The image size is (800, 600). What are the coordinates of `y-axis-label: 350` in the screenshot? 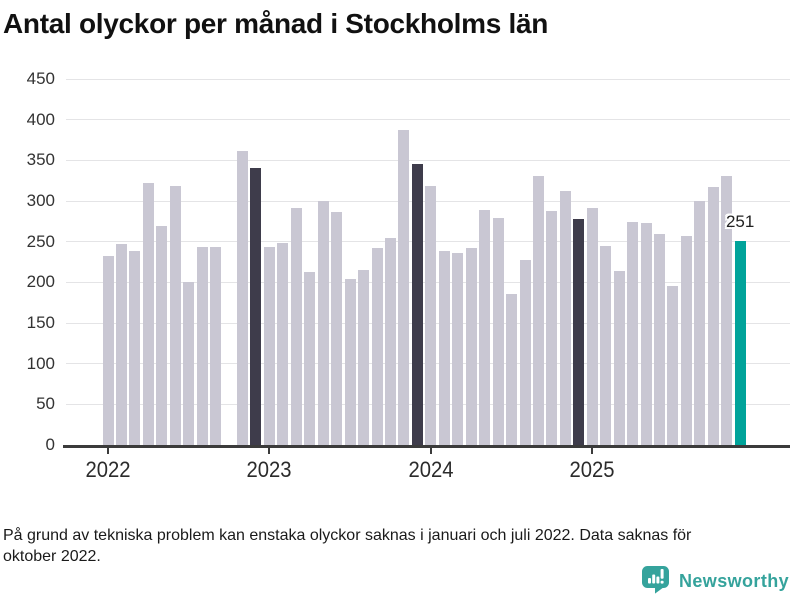 It's located at (40, 160).